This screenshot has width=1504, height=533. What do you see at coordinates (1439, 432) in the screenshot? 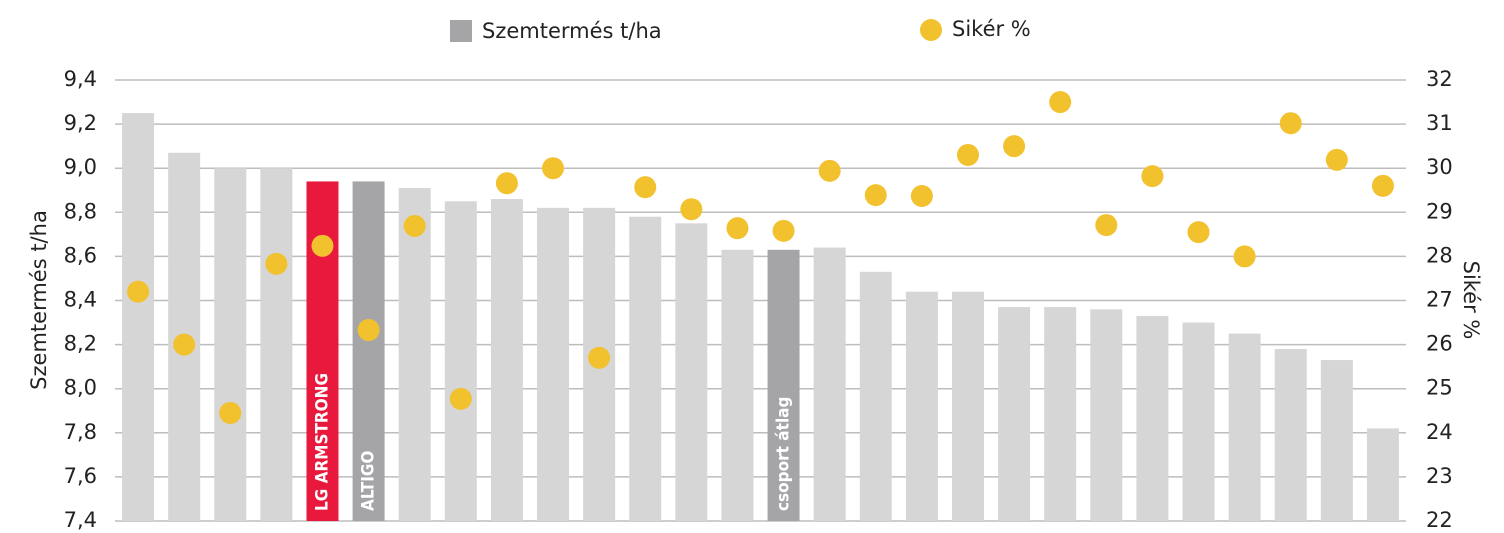
I see `y2-tick-label: 24` at bounding box center [1439, 432].